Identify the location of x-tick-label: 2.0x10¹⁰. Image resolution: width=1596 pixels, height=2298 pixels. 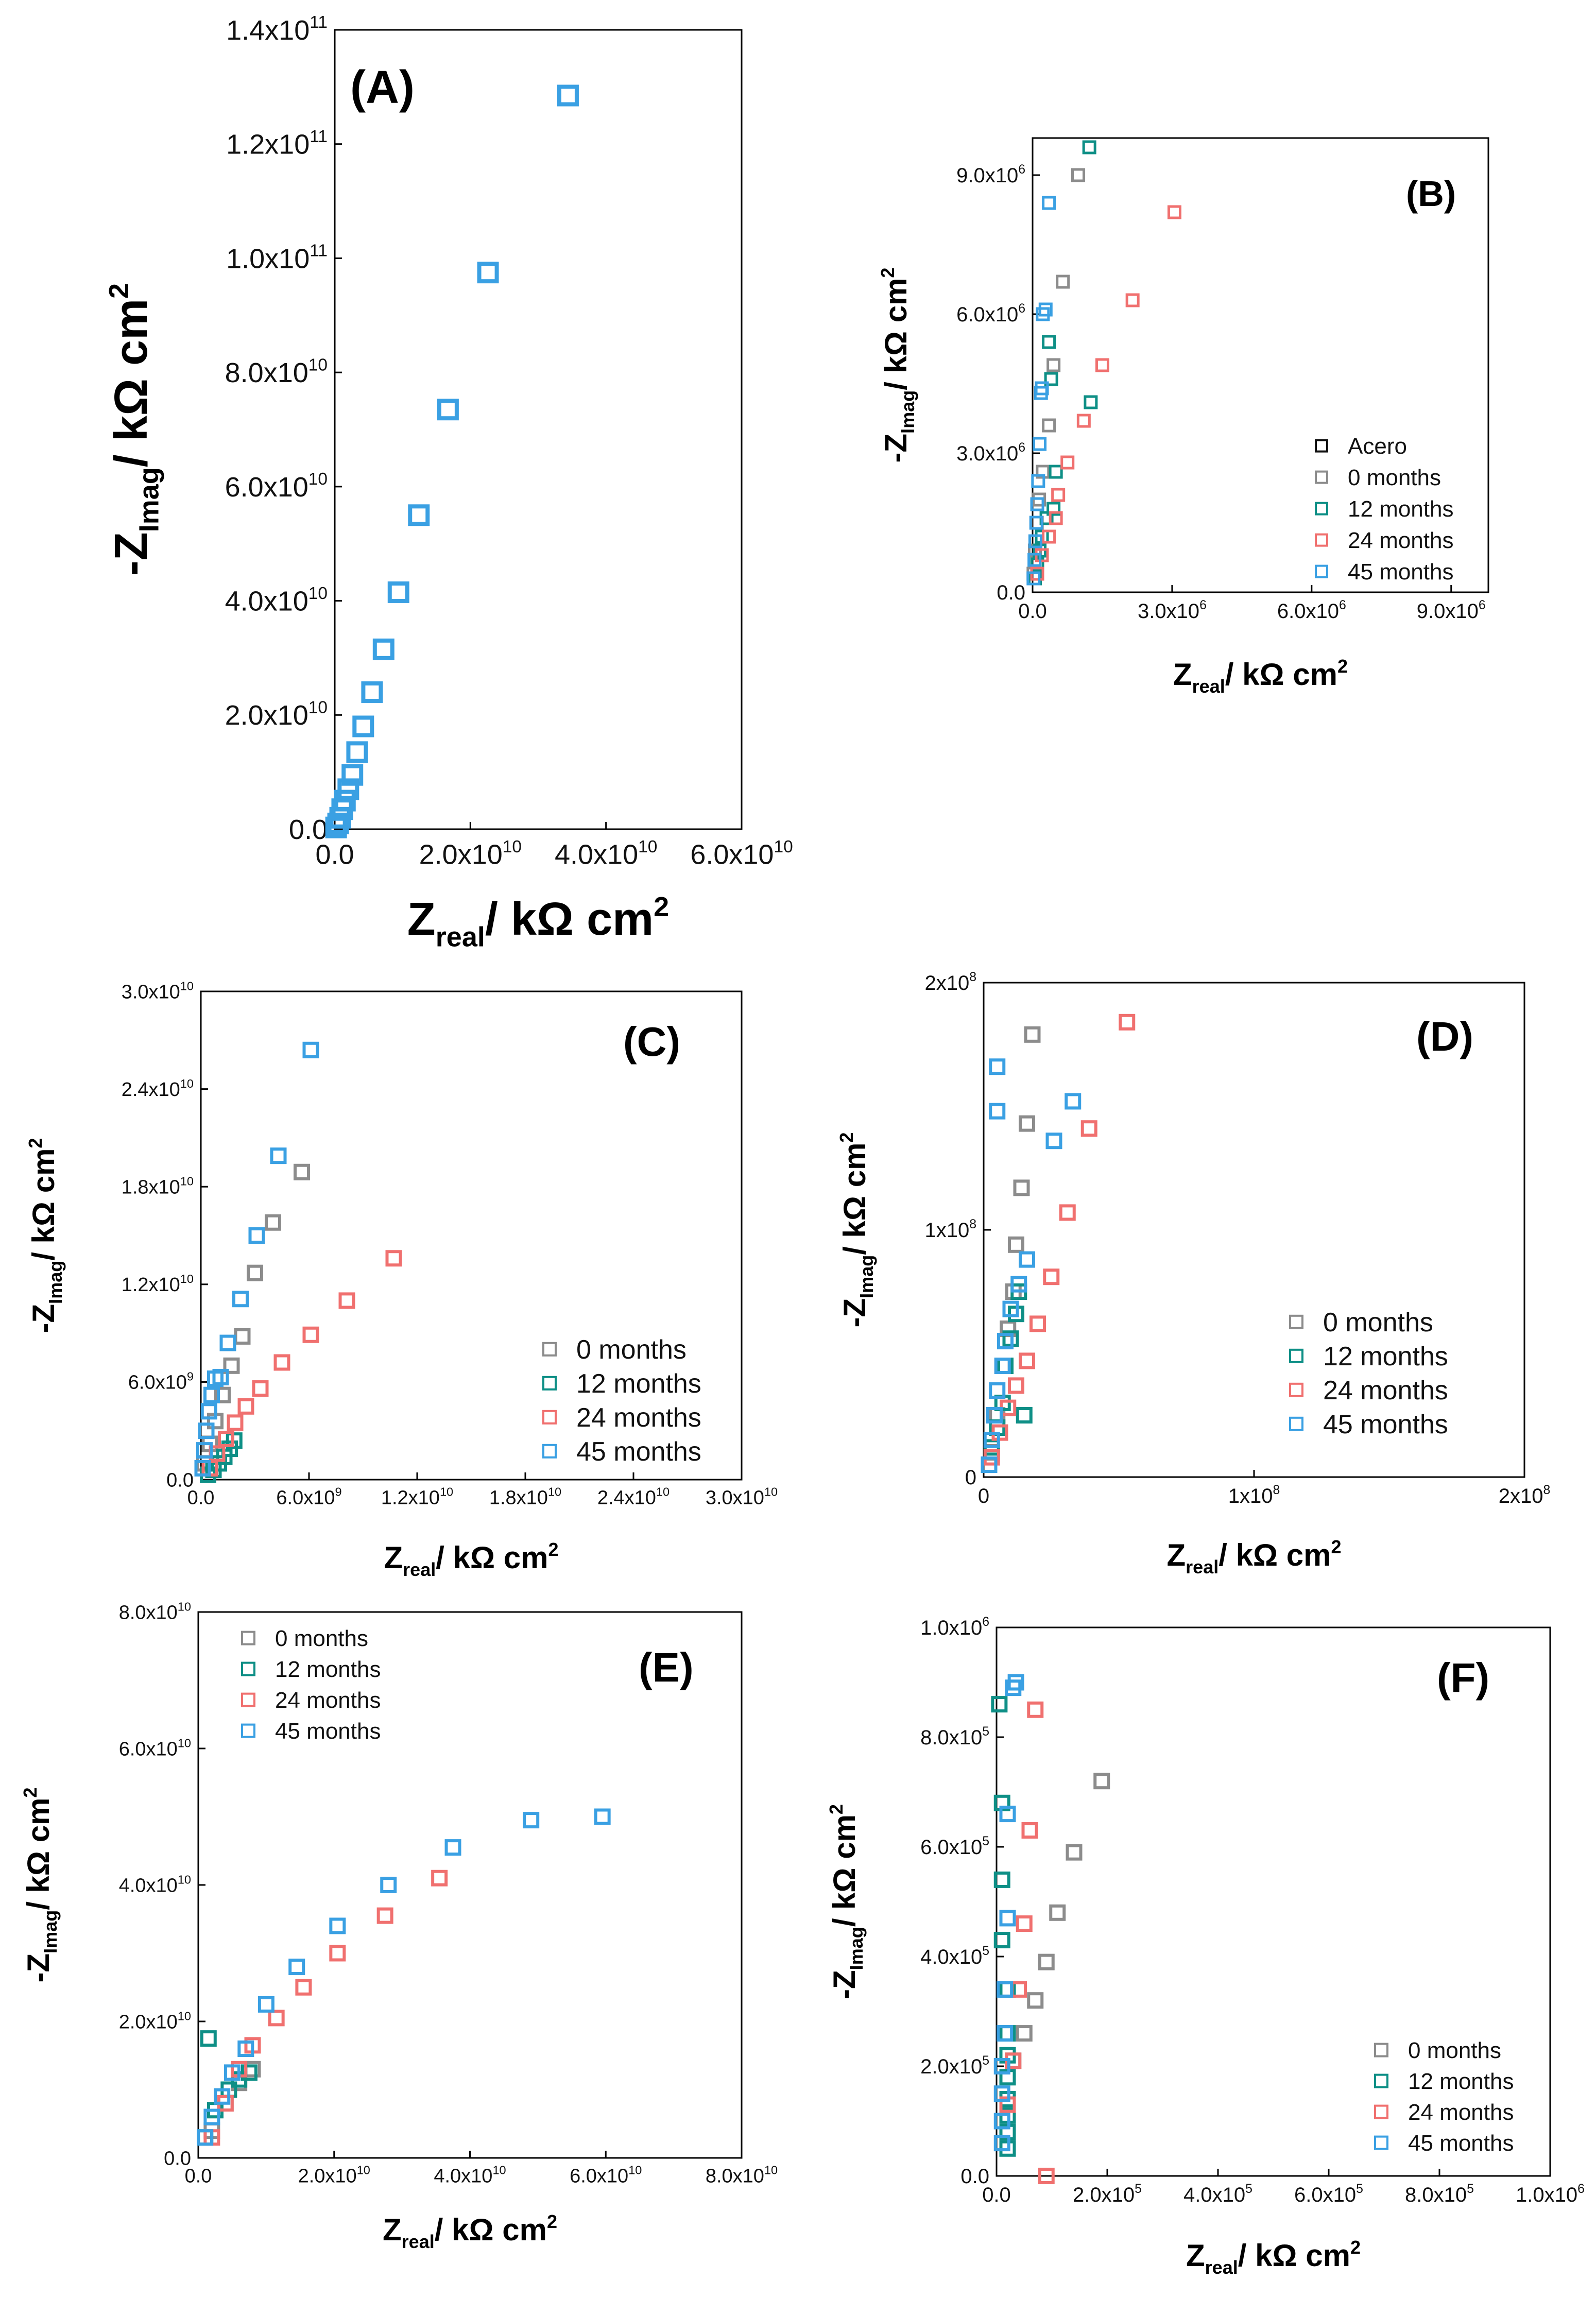
(471, 853).